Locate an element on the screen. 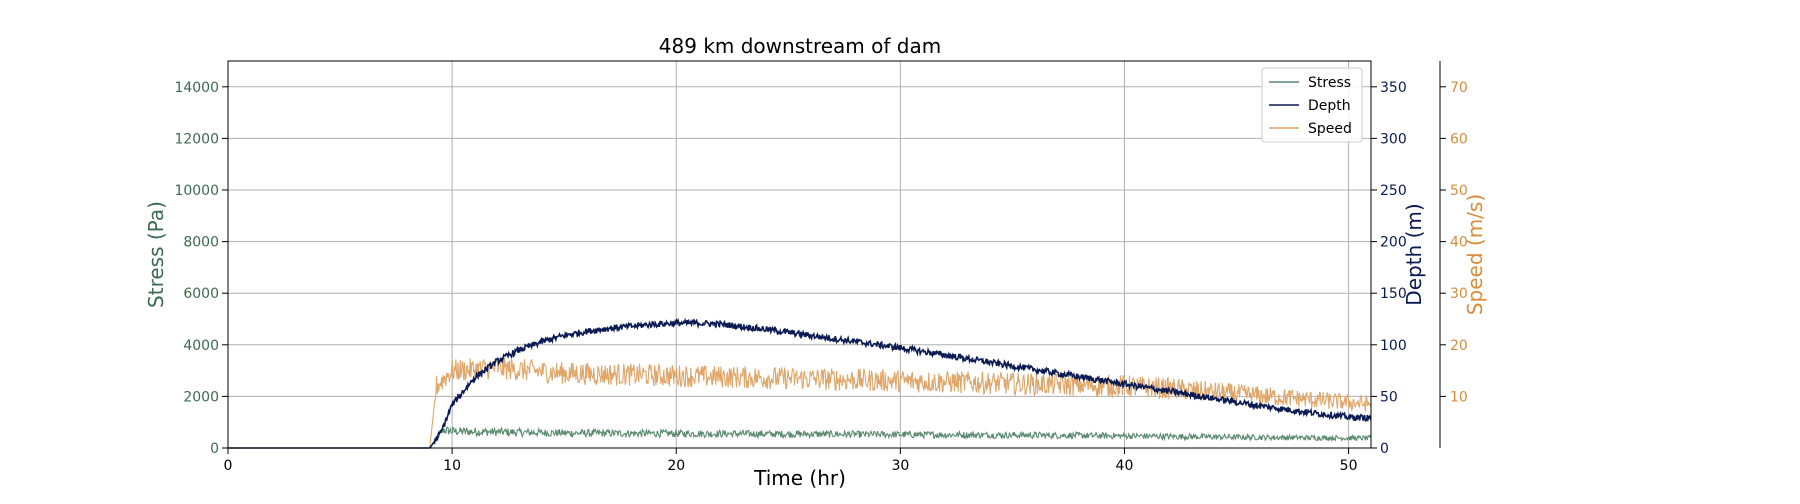 This screenshot has width=1800, height=504. series-line-stress is located at coordinates (800, 437).